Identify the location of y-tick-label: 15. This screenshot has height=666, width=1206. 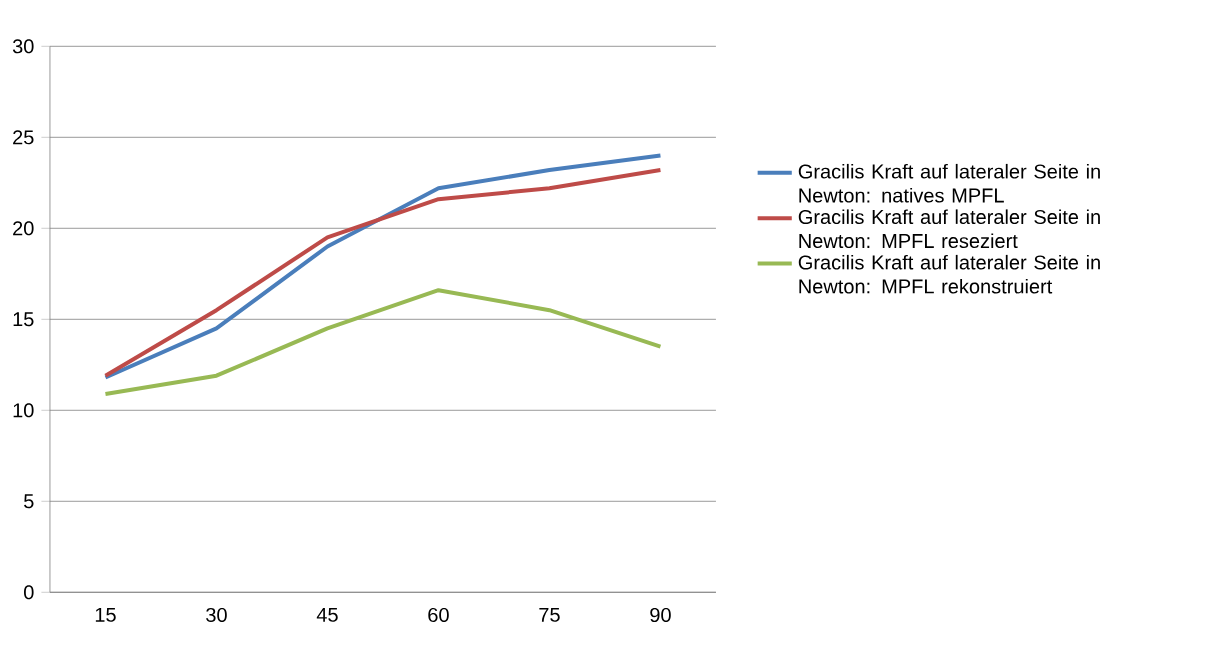
(23, 319).